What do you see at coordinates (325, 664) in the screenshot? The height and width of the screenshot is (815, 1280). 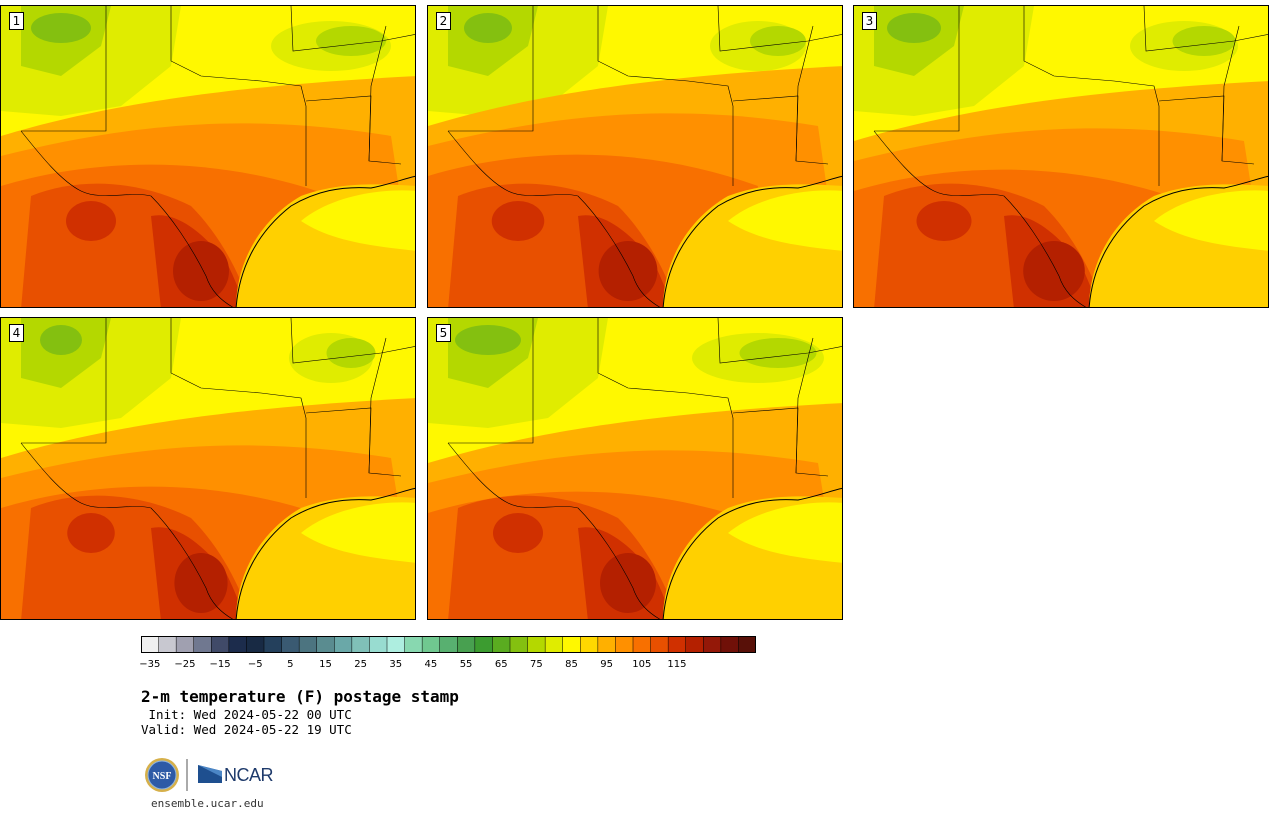 I see `colorbar-tick-label: 15` at bounding box center [325, 664].